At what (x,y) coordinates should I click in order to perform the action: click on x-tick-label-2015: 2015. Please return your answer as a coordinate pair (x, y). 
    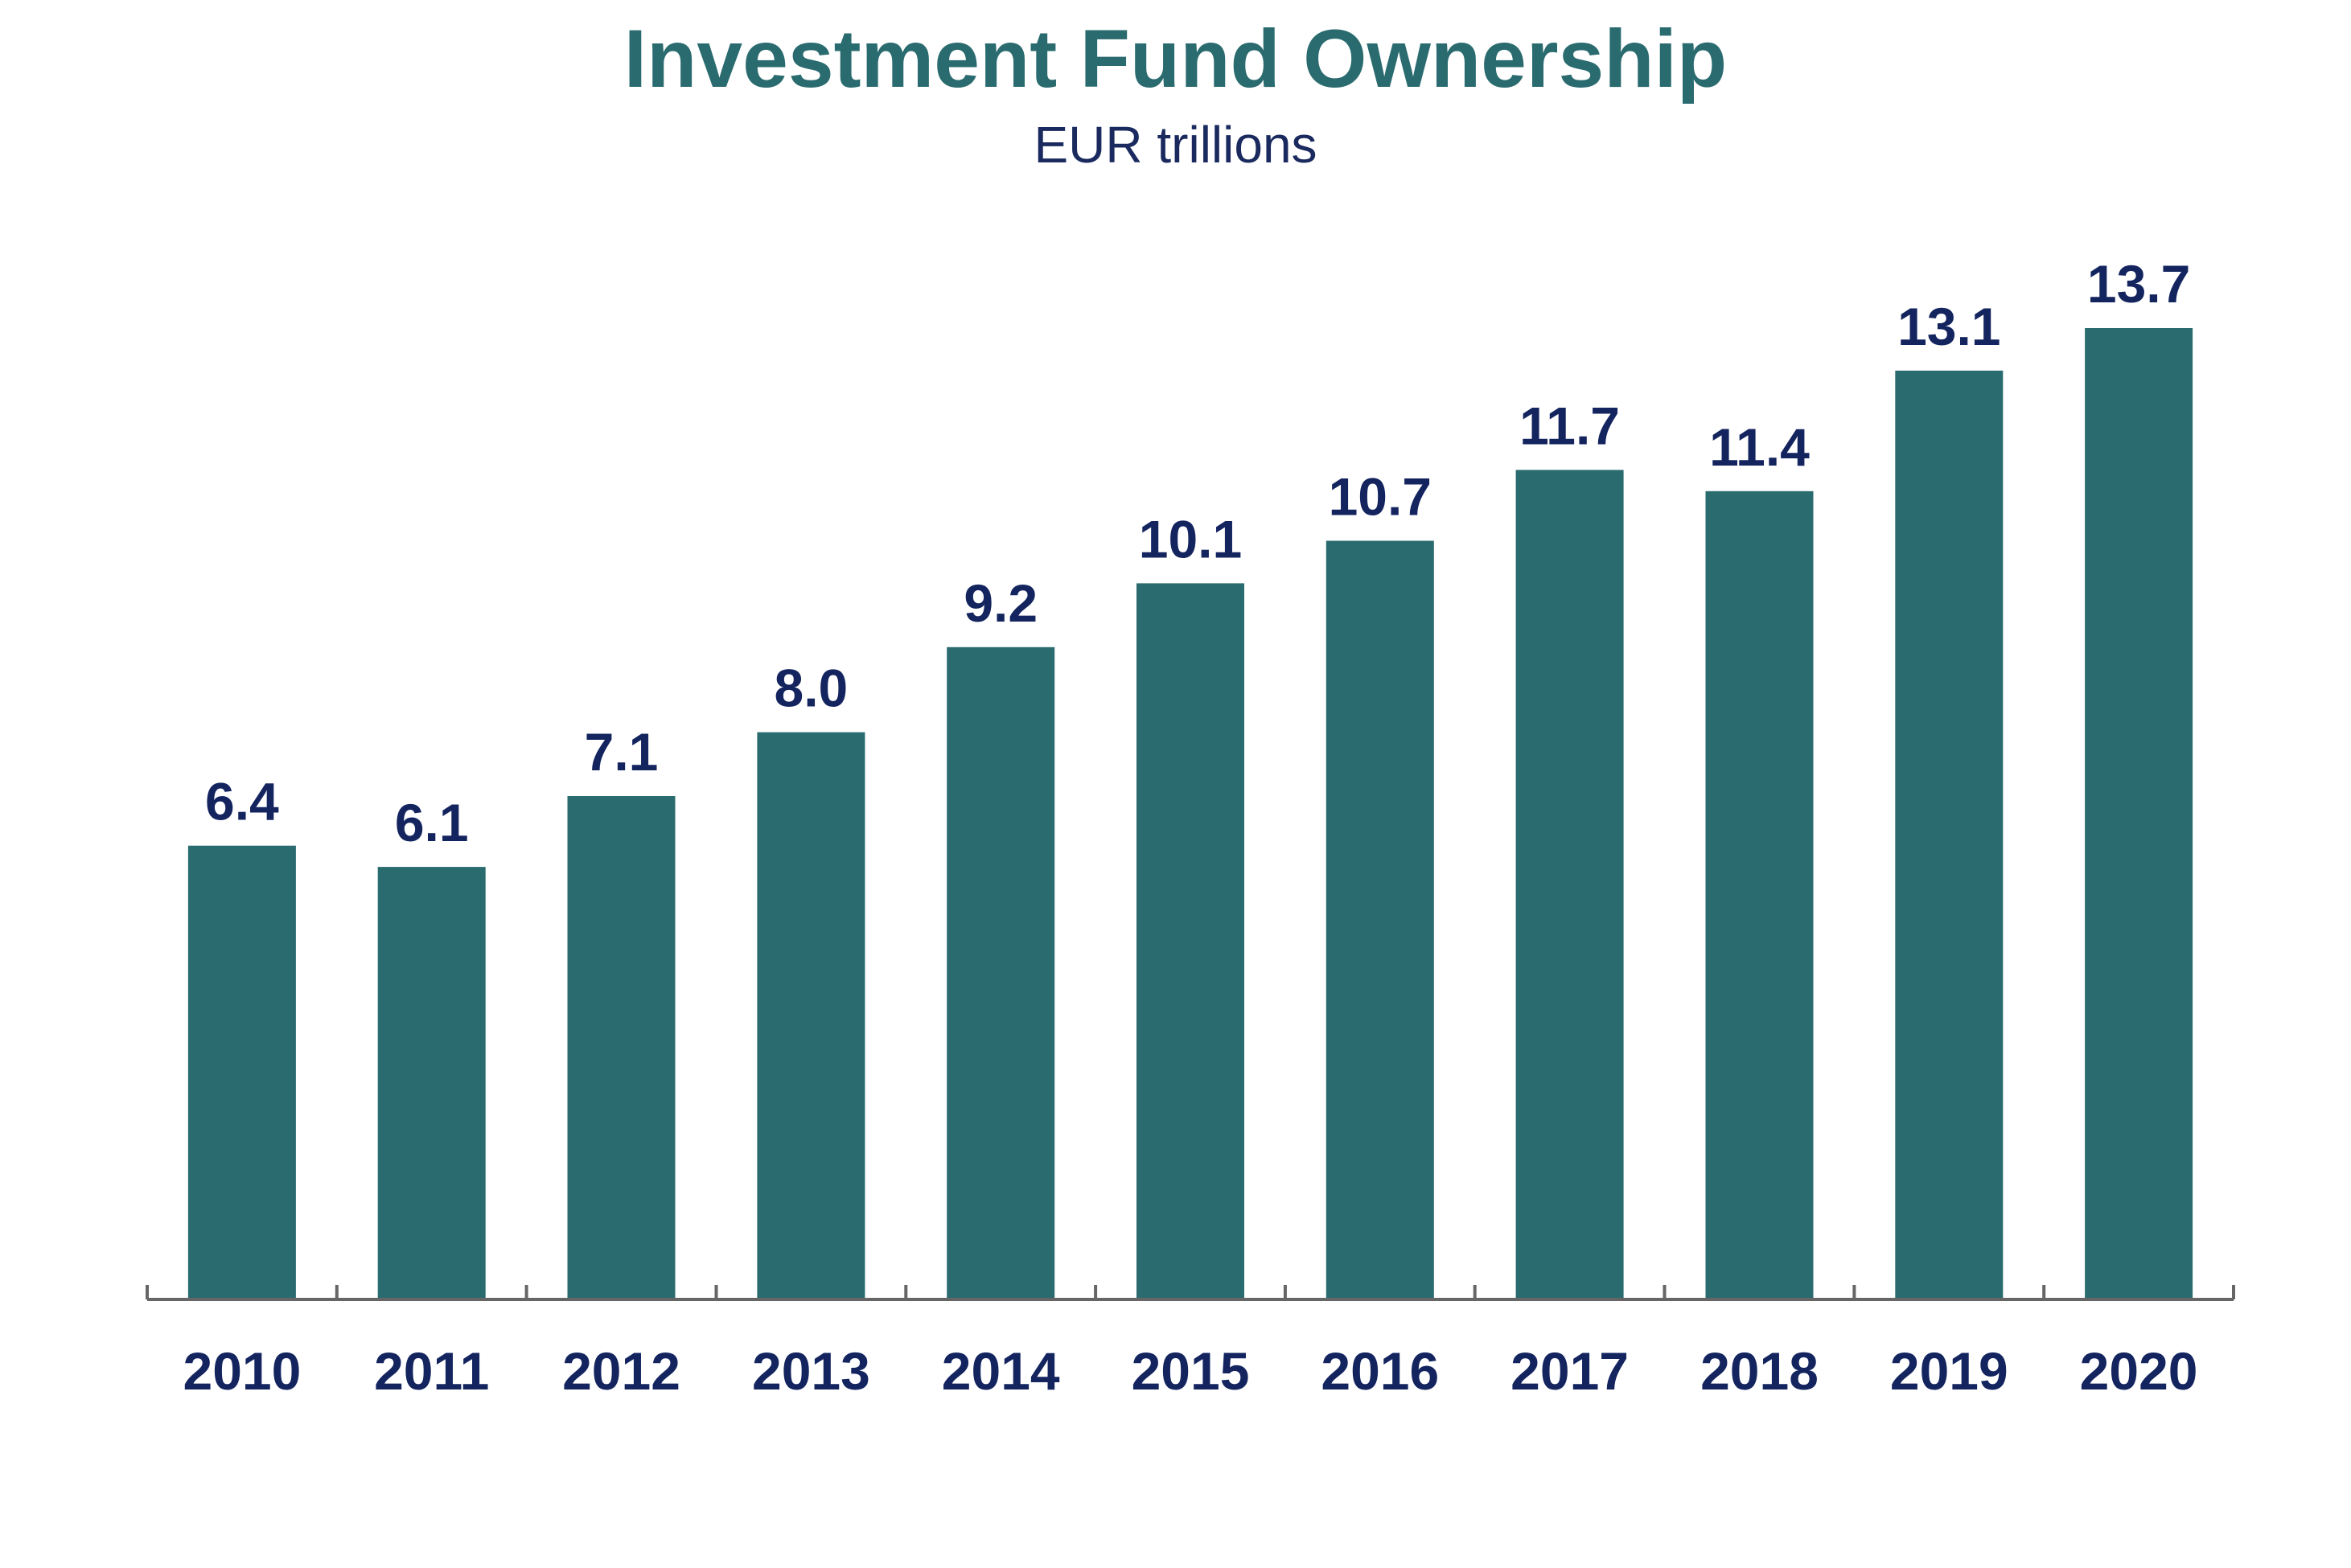
    Looking at the image, I should click on (1191, 1371).